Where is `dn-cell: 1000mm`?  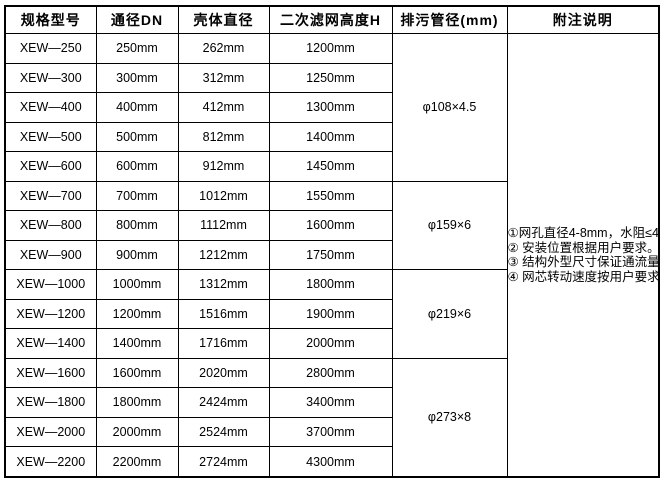 dn-cell: 1000mm is located at coordinates (137, 284).